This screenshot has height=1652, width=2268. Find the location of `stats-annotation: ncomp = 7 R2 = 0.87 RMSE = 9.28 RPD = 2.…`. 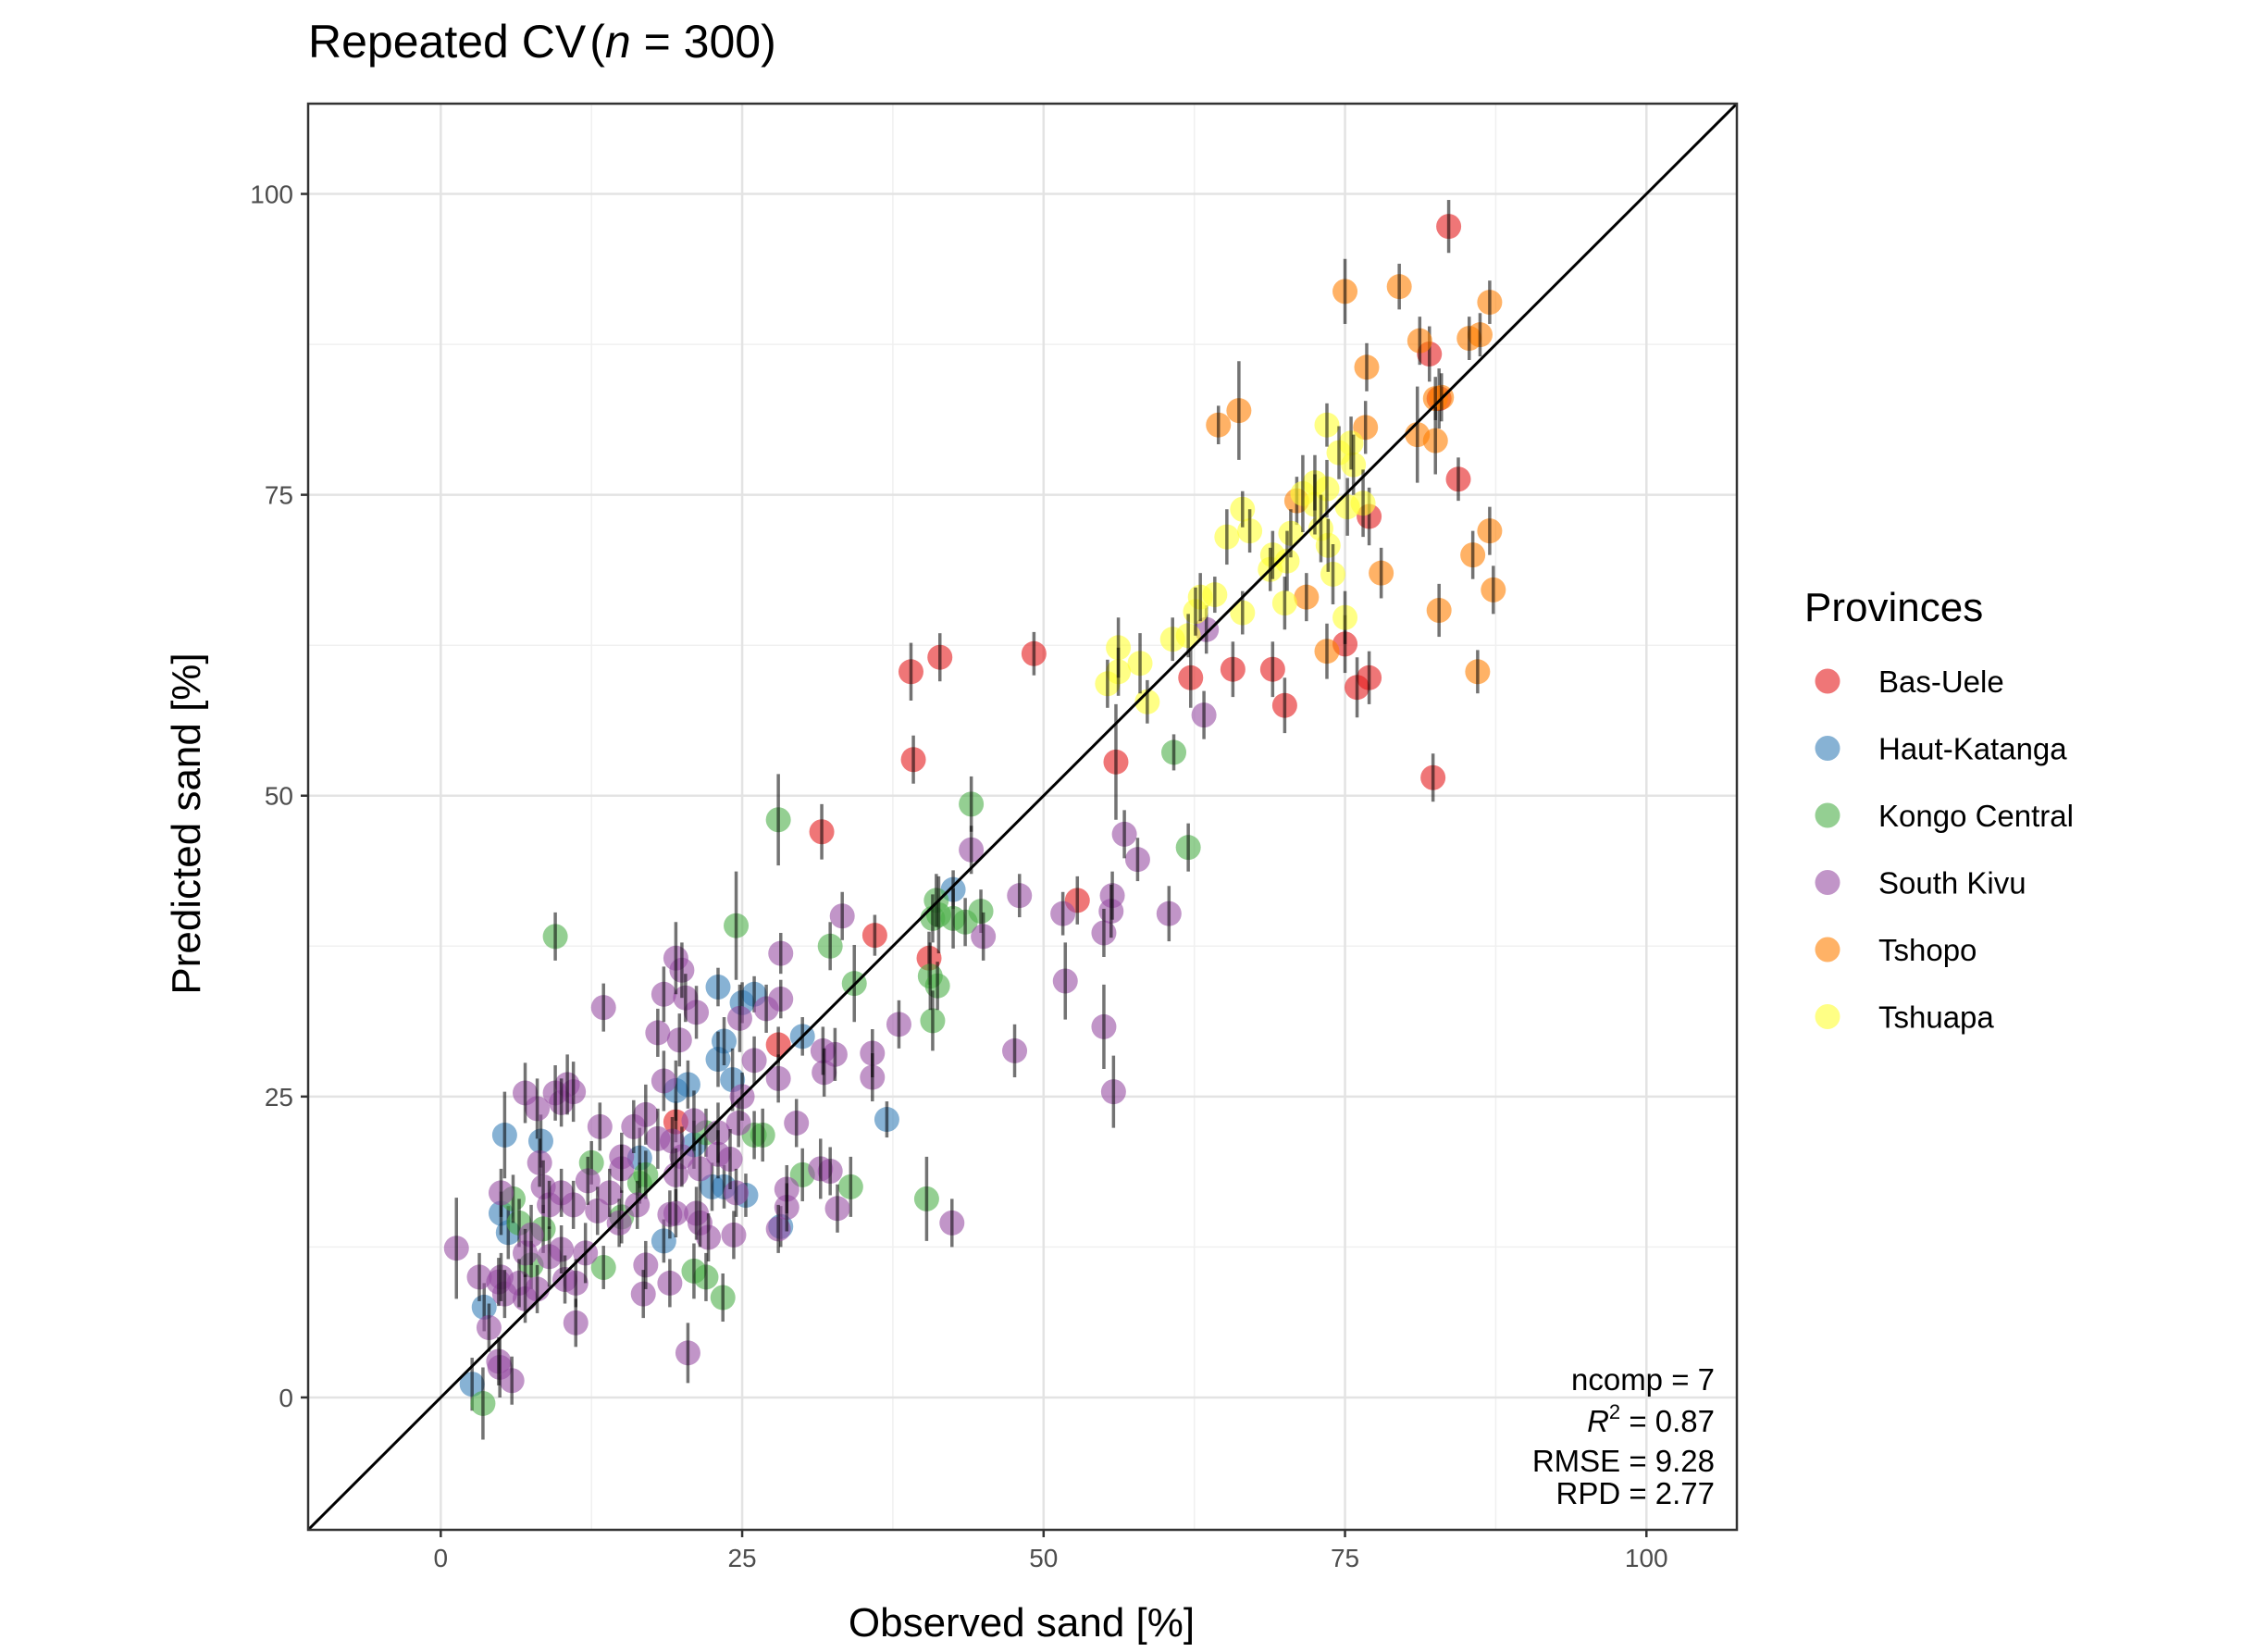

stats-annotation: ncomp = 7 R2 = 0.87 RMSE = 9.28 RPD = 2.… is located at coordinates (1623, 1436).